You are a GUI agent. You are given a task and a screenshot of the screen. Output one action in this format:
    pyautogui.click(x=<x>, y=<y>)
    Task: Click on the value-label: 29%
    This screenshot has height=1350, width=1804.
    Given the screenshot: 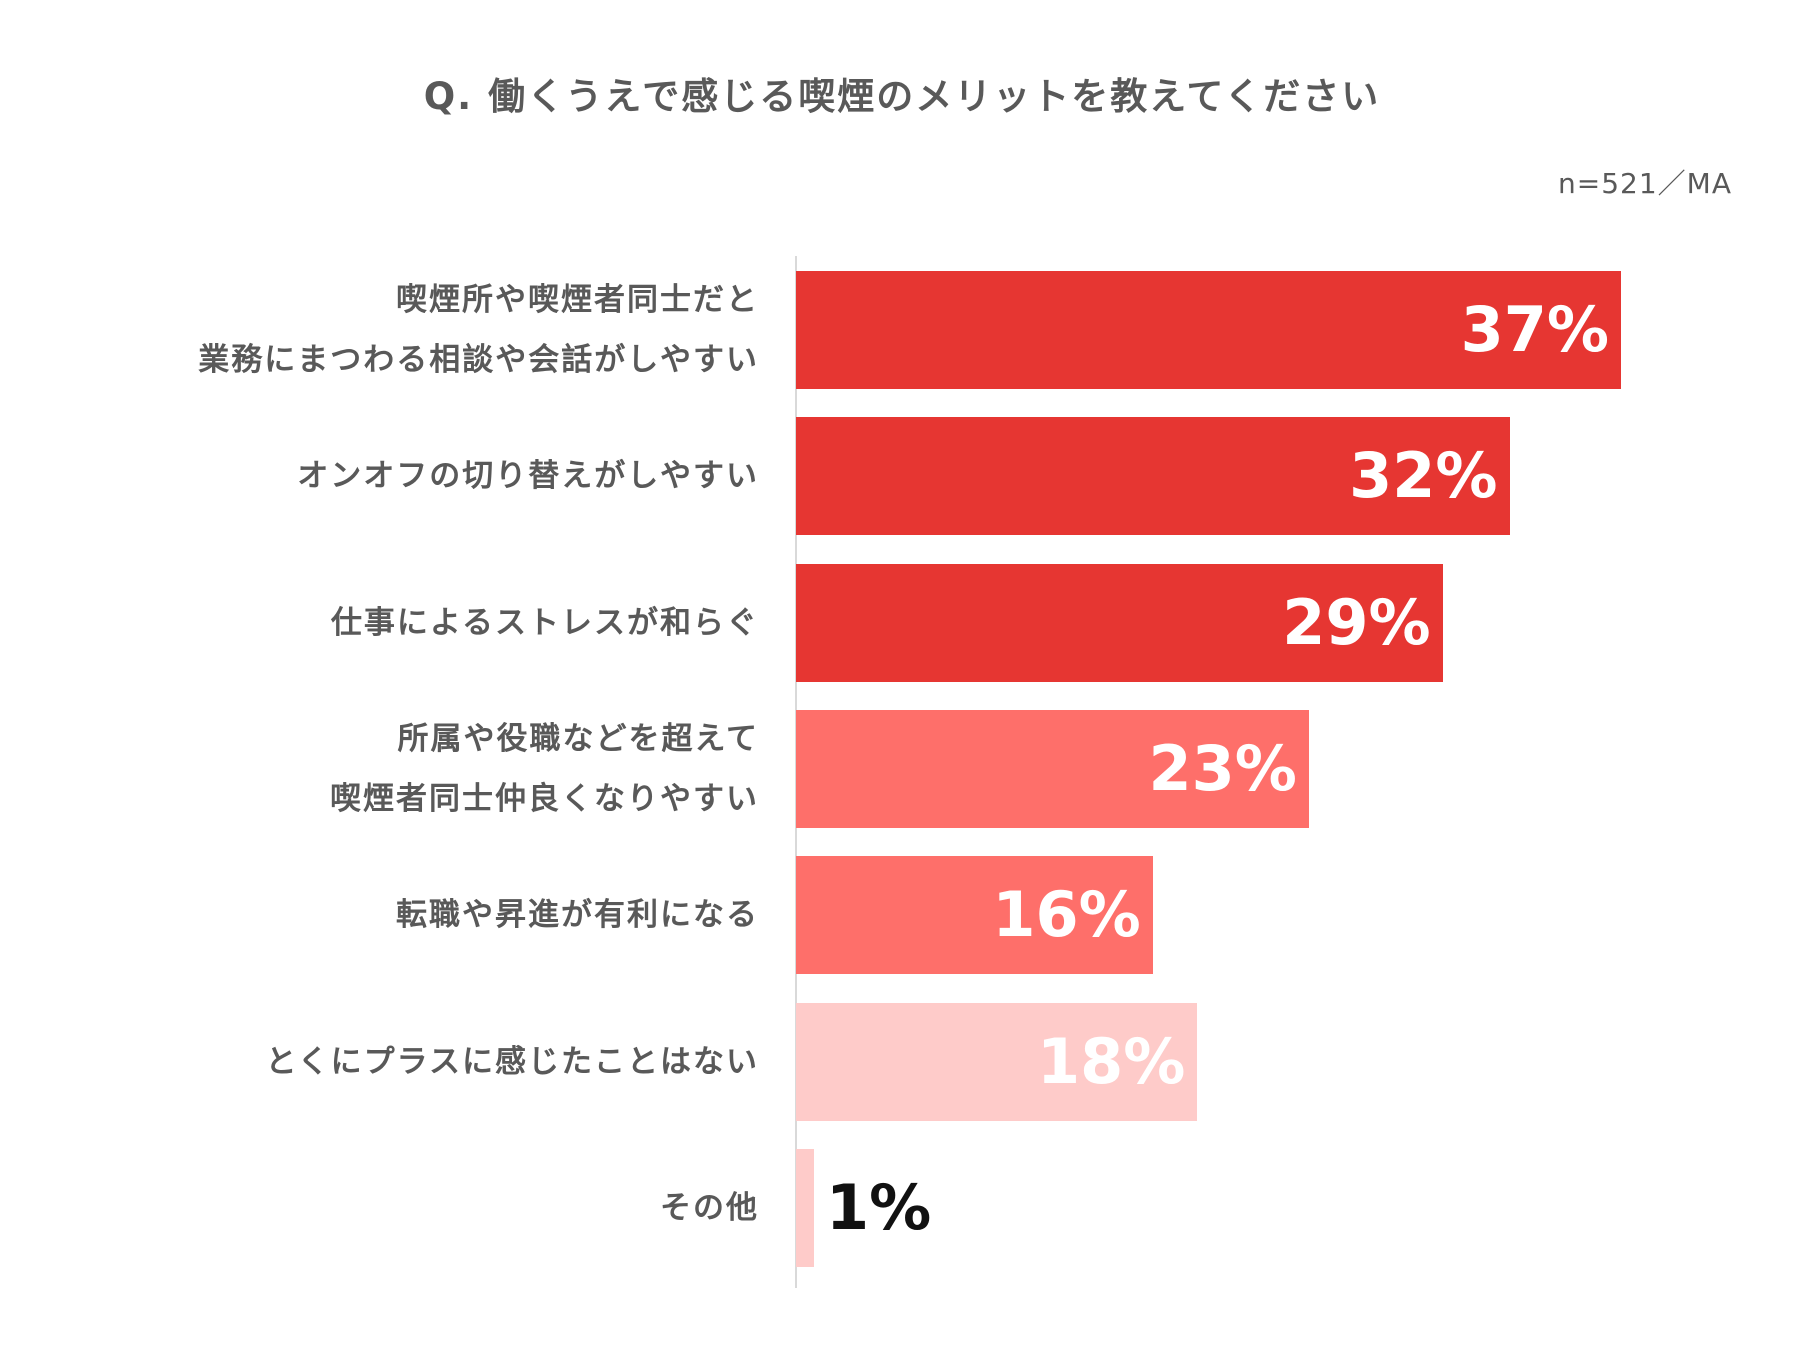 What is the action you would take?
    pyautogui.click(x=1356, y=622)
    